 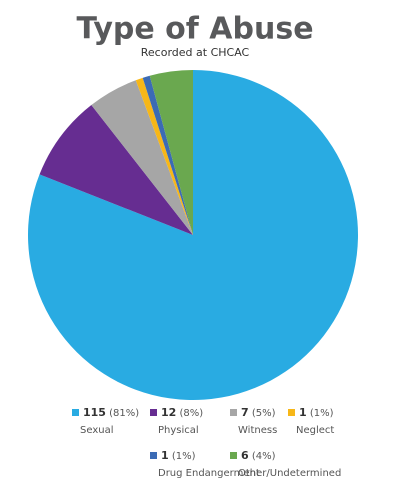 What do you see at coordinates (258, 455) in the screenshot?
I see `legend-value: 6 (4%)` at bounding box center [258, 455].